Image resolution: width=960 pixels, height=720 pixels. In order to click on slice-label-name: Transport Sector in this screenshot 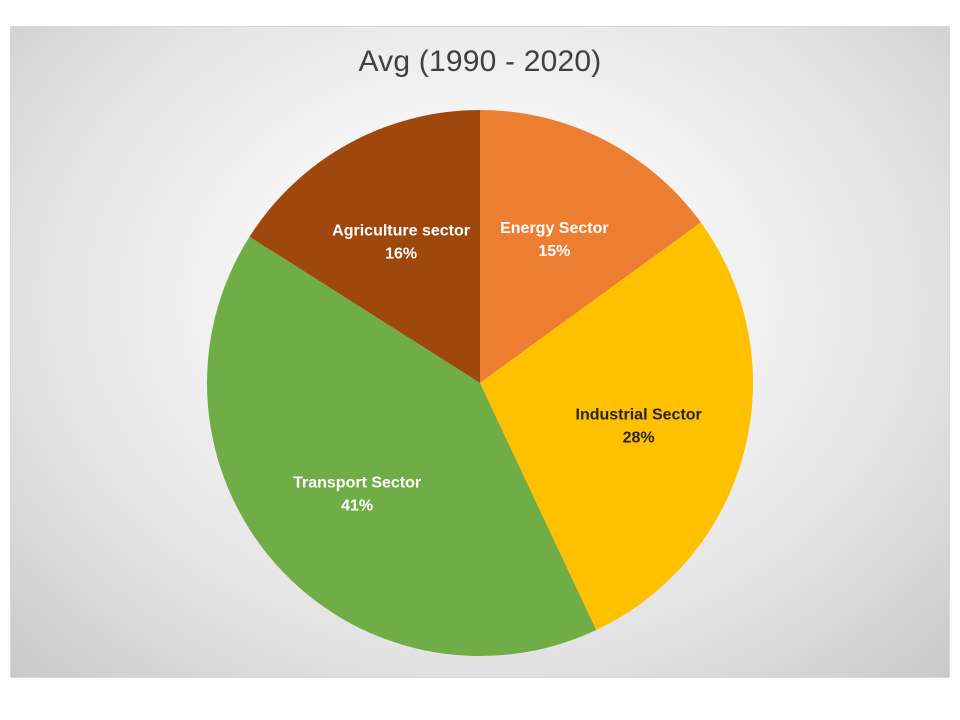, I will do `click(357, 482)`.